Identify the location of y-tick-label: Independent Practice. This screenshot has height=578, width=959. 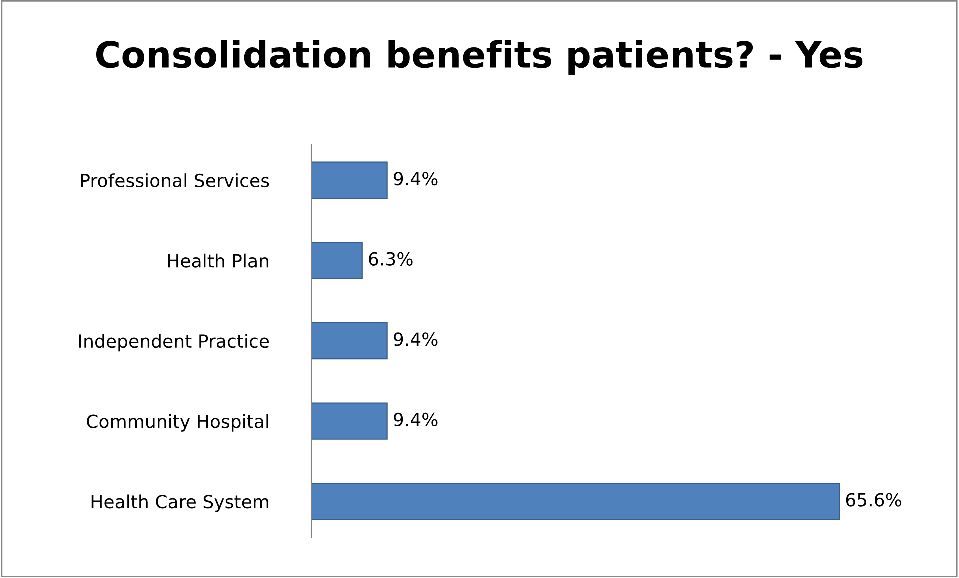
(174, 343).